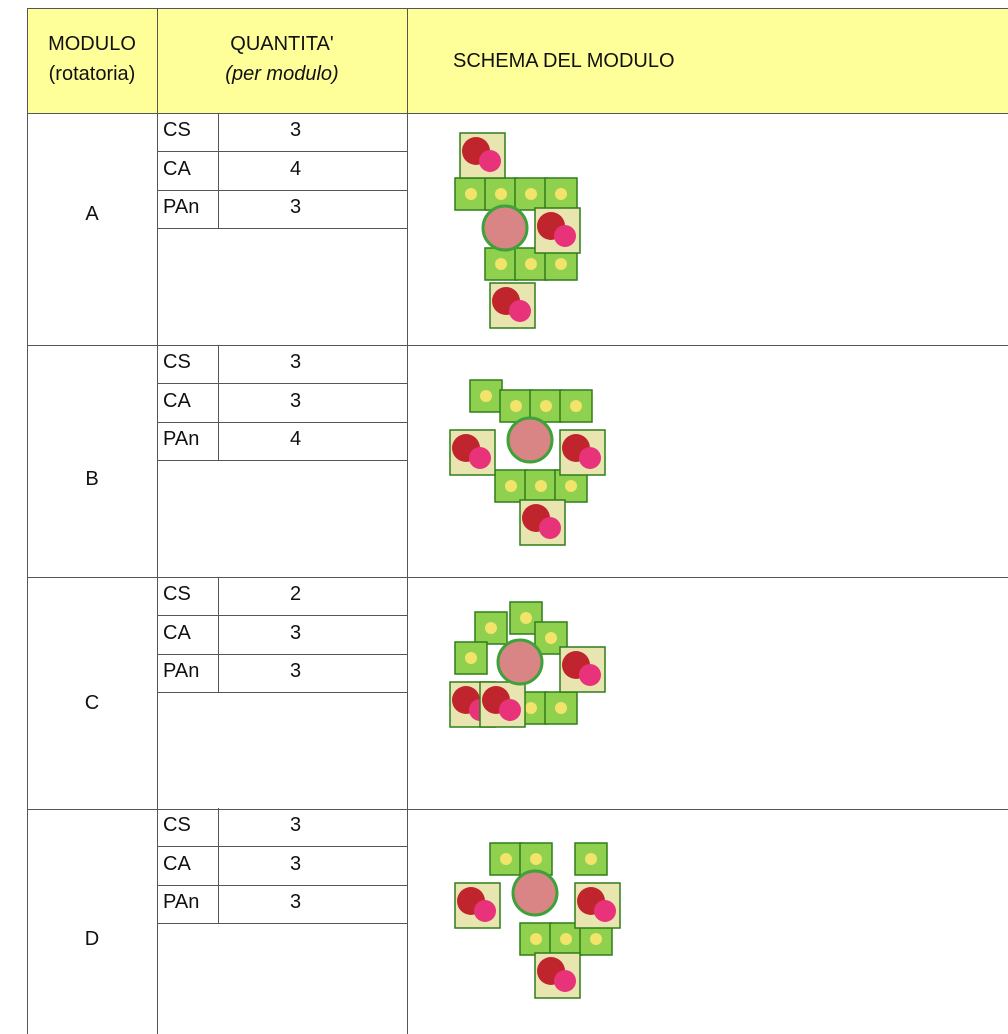  I want to click on module-label: A, so click(92, 214).